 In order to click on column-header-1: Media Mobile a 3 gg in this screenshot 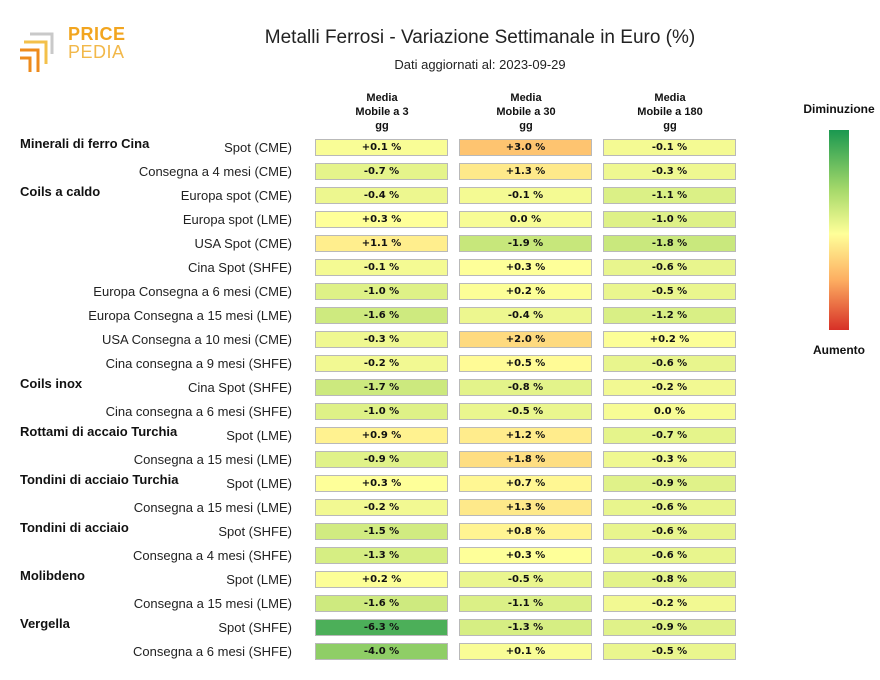, I will do `click(382, 112)`.